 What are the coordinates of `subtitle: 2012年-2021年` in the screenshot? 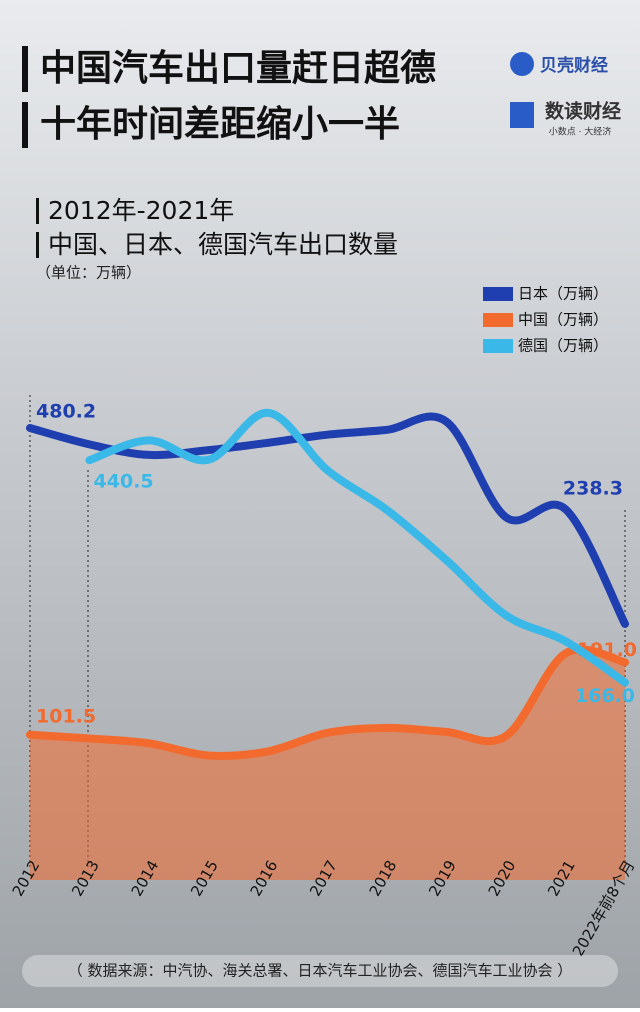 It's located at (141, 210).